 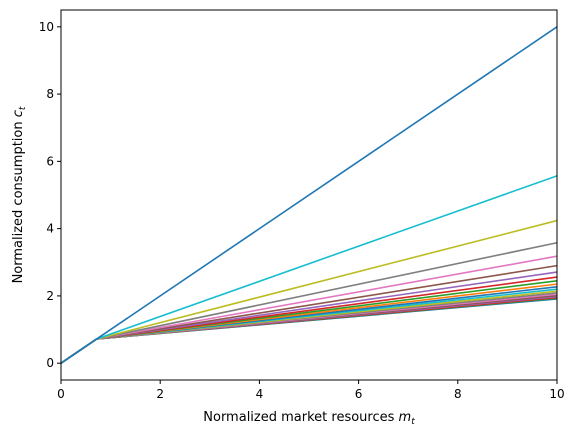 I want to click on y-tick-label: 8, so click(x=50, y=94).